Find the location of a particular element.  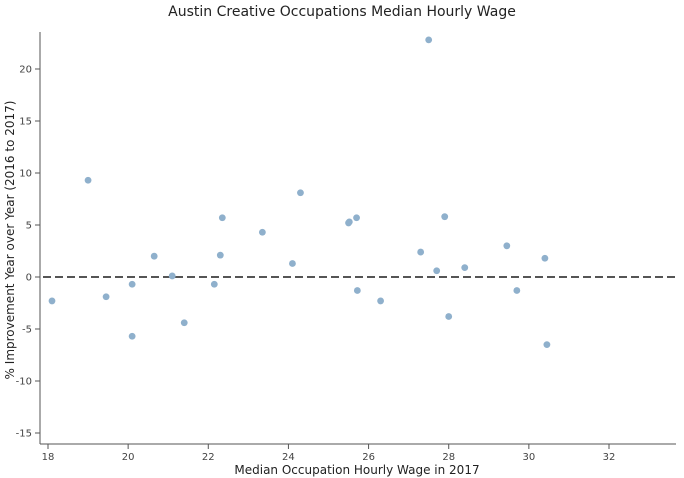

y-tick-label: 20 is located at coordinates (25, 70).